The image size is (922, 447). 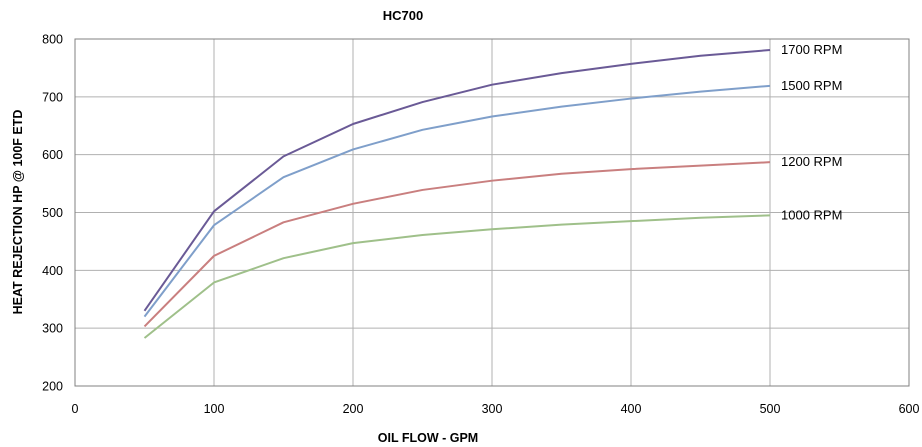 I want to click on series-label-1500-rpm: 1500 RPM, so click(x=811, y=85).